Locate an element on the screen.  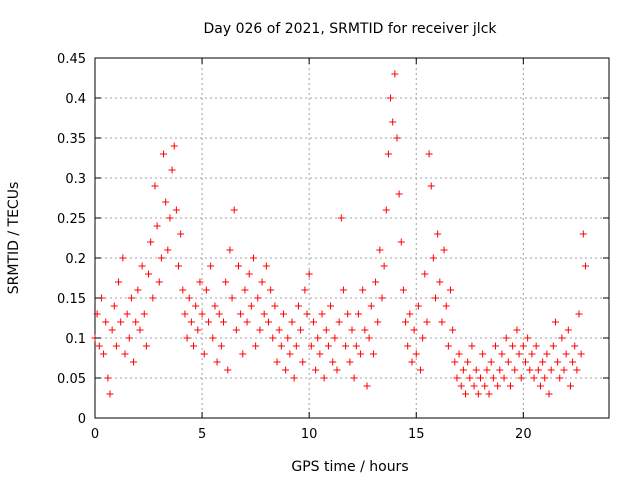
y-tick-label: 0.35 is located at coordinates (71, 139).